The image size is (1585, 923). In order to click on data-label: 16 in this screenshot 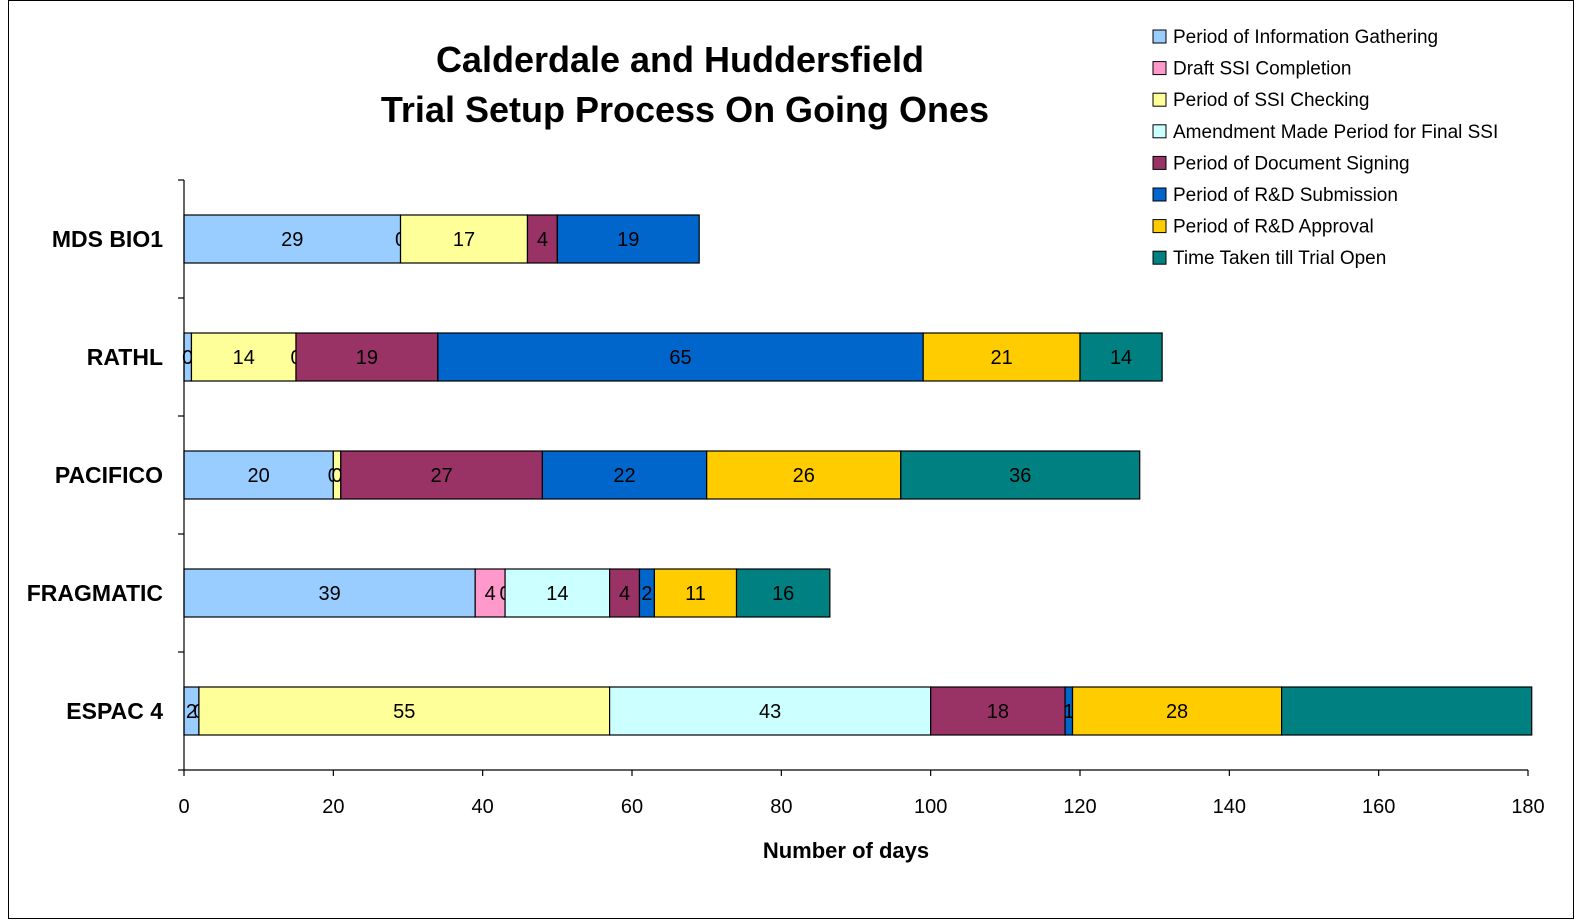, I will do `click(783, 594)`.